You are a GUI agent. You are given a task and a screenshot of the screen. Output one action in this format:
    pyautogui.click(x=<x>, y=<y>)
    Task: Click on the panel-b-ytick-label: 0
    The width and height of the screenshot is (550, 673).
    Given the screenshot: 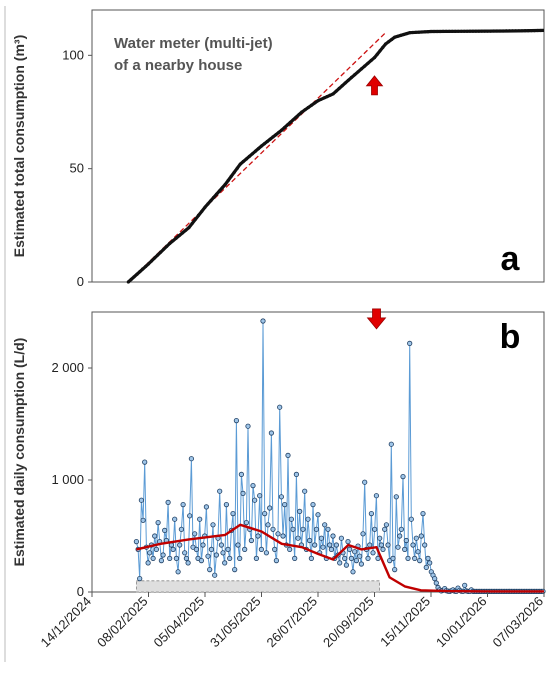 What is the action you would take?
    pyautogui.click(x=80, y=591)
    